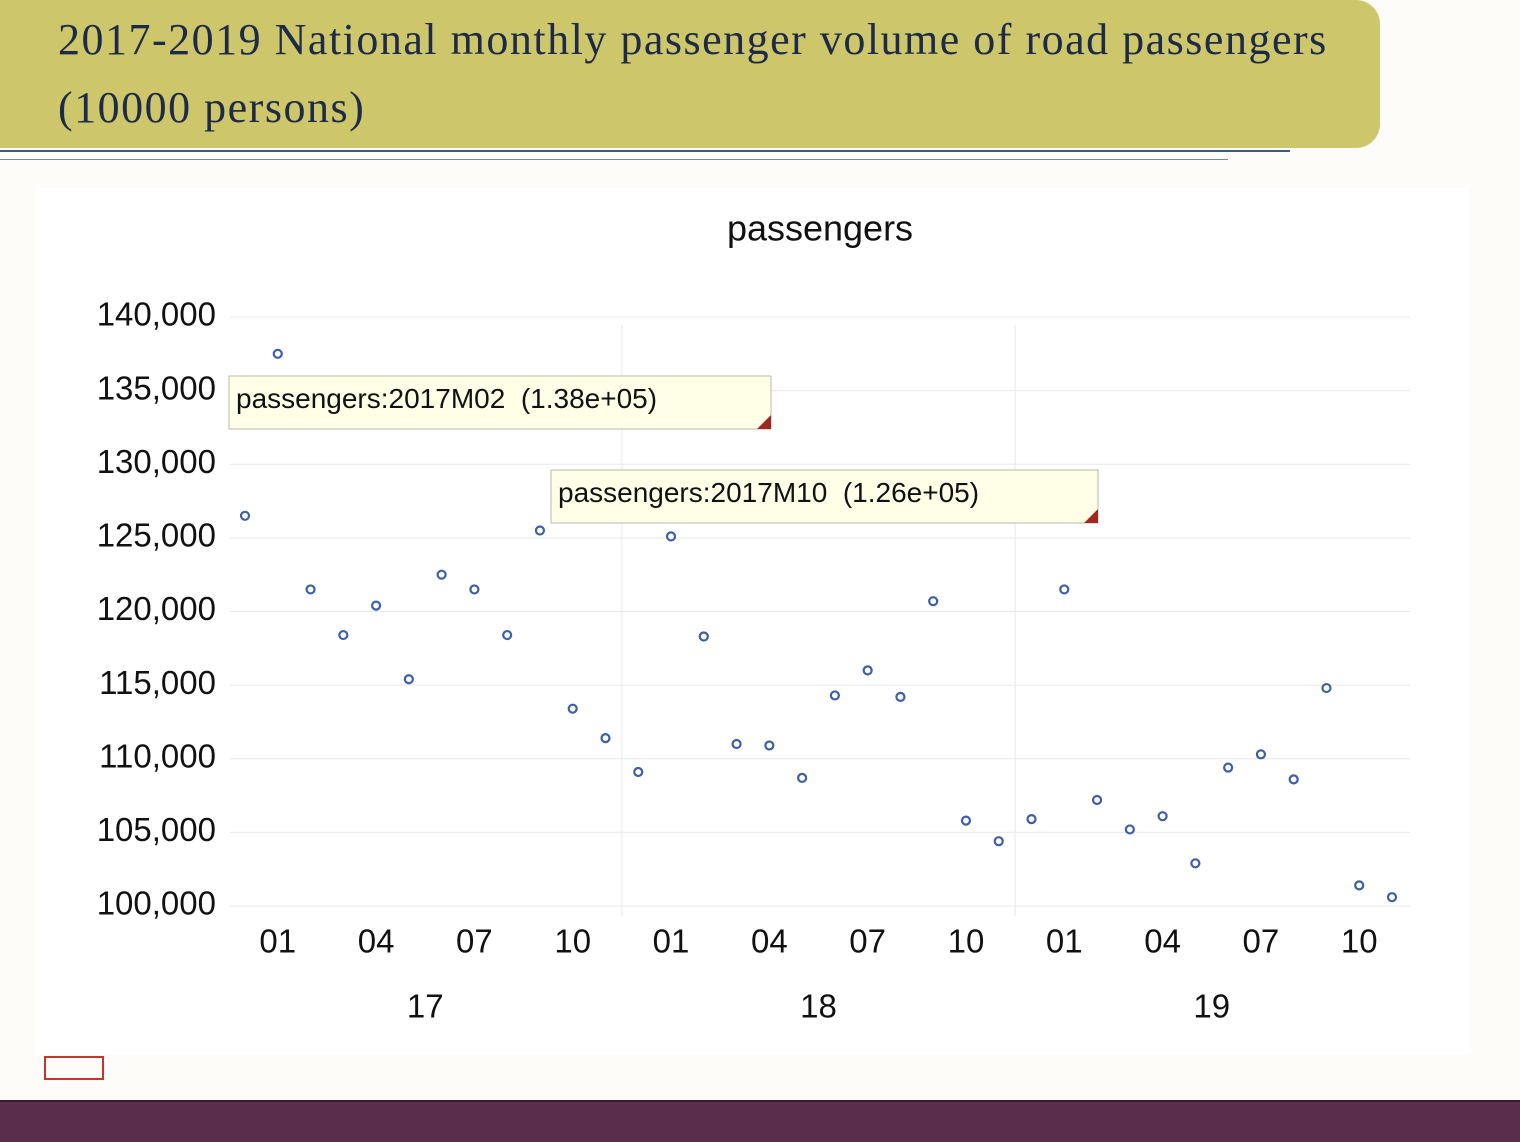  I want to click on x-group-label: 19, so click(1211, 1006).